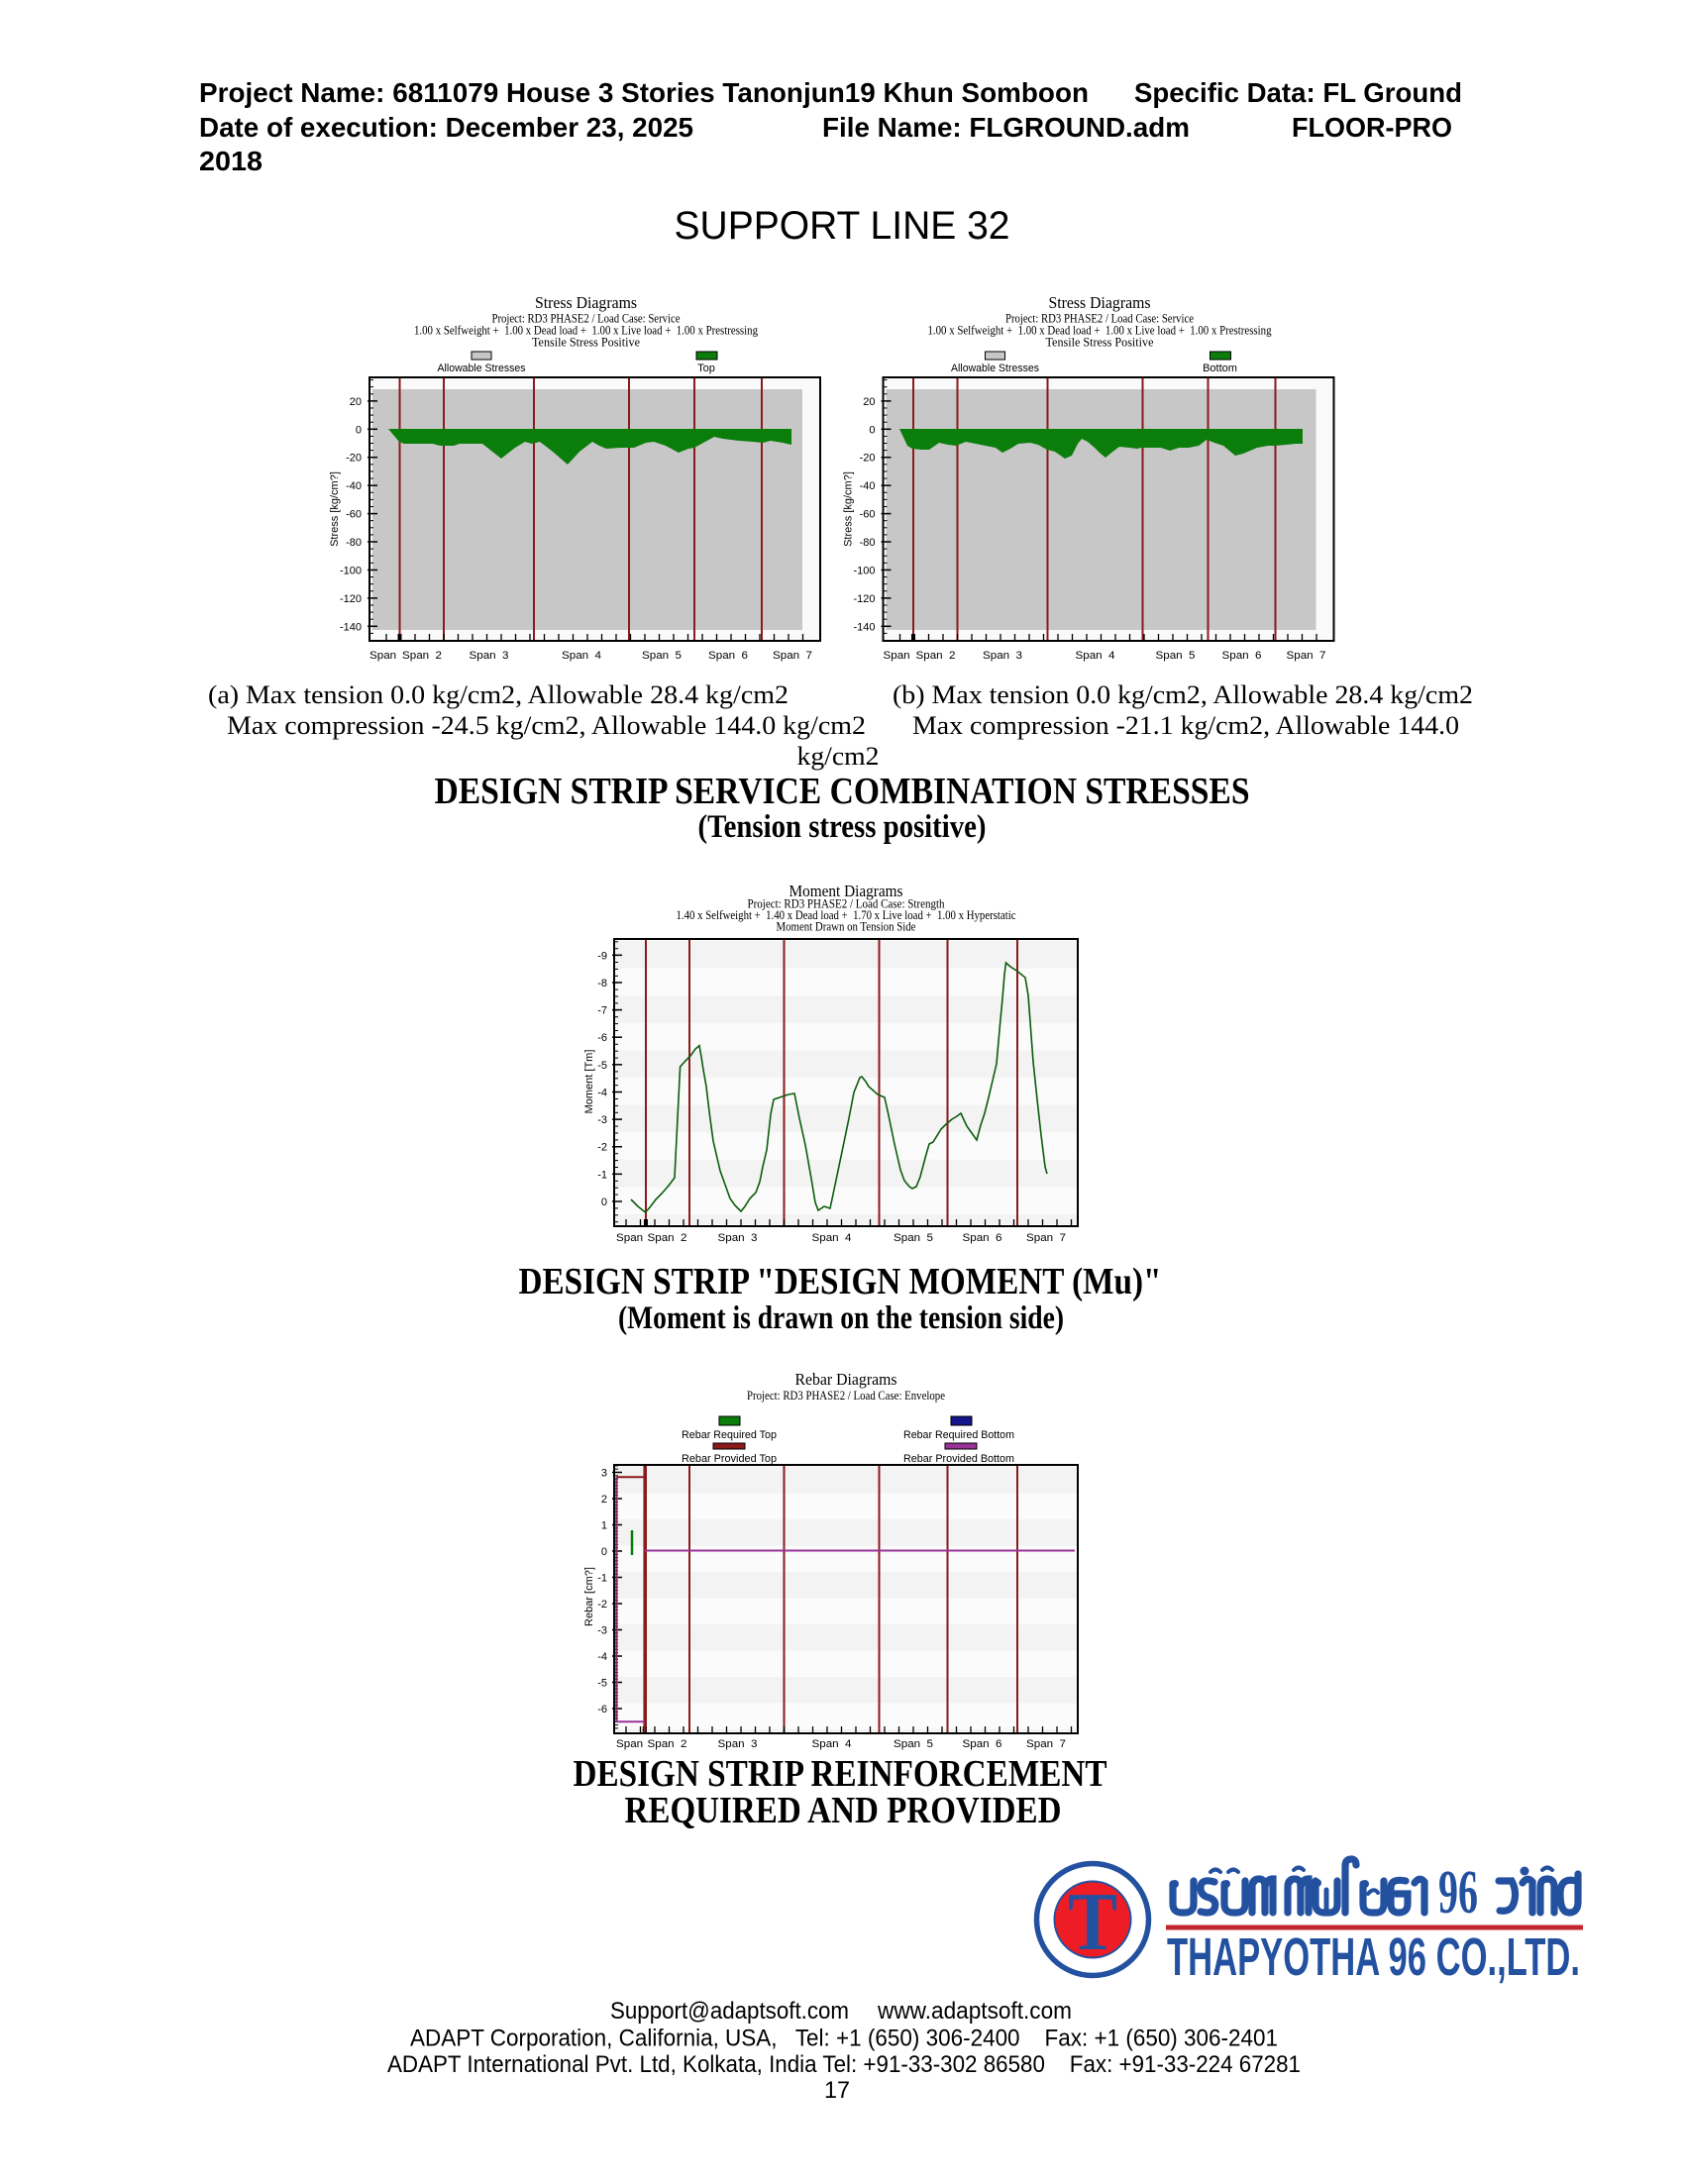  I want to click on svg-text: FLOOR-PRO, so click(1372, 128).